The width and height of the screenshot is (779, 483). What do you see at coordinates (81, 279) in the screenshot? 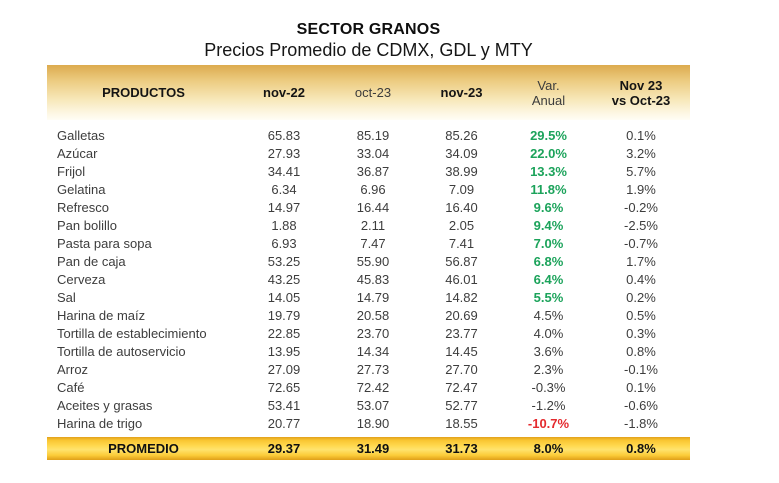
I see `product-name-cell: Cerveza` at bounding box center [81, 279].